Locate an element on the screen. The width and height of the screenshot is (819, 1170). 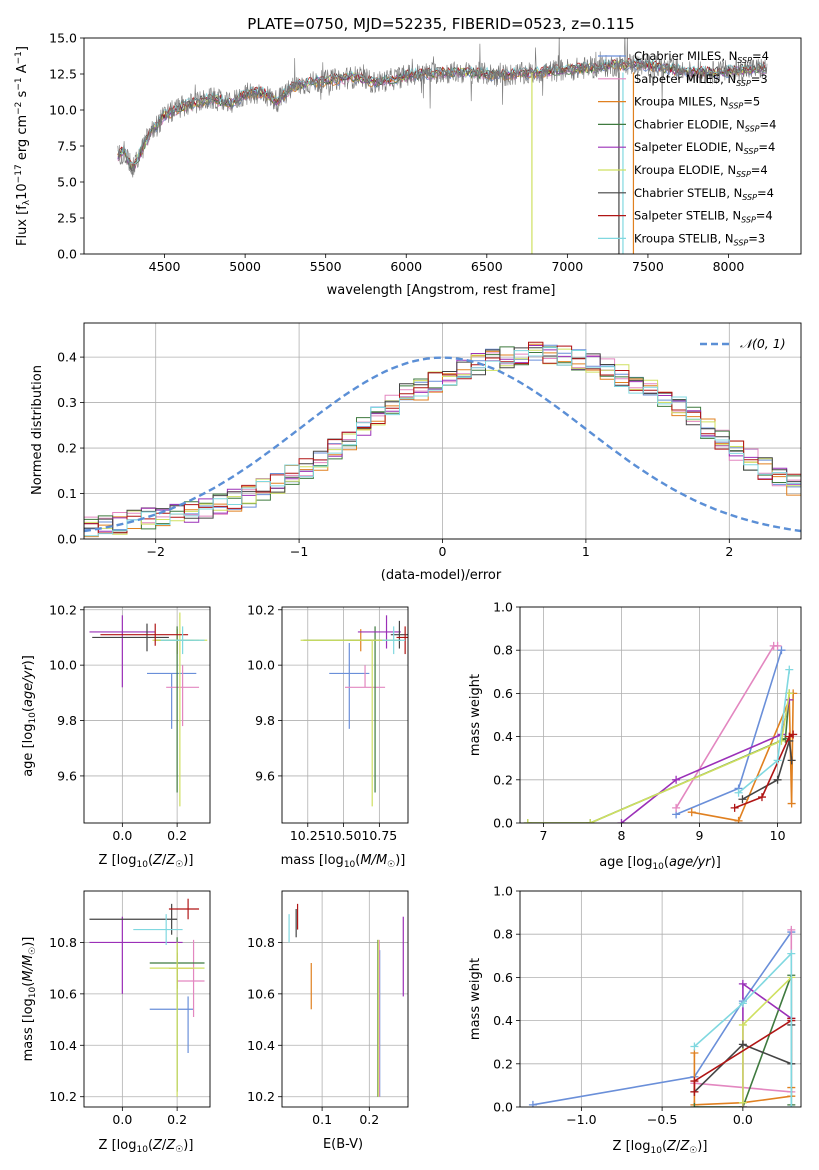
hist-kroupa-elodie is located at coordinates (442, 443).